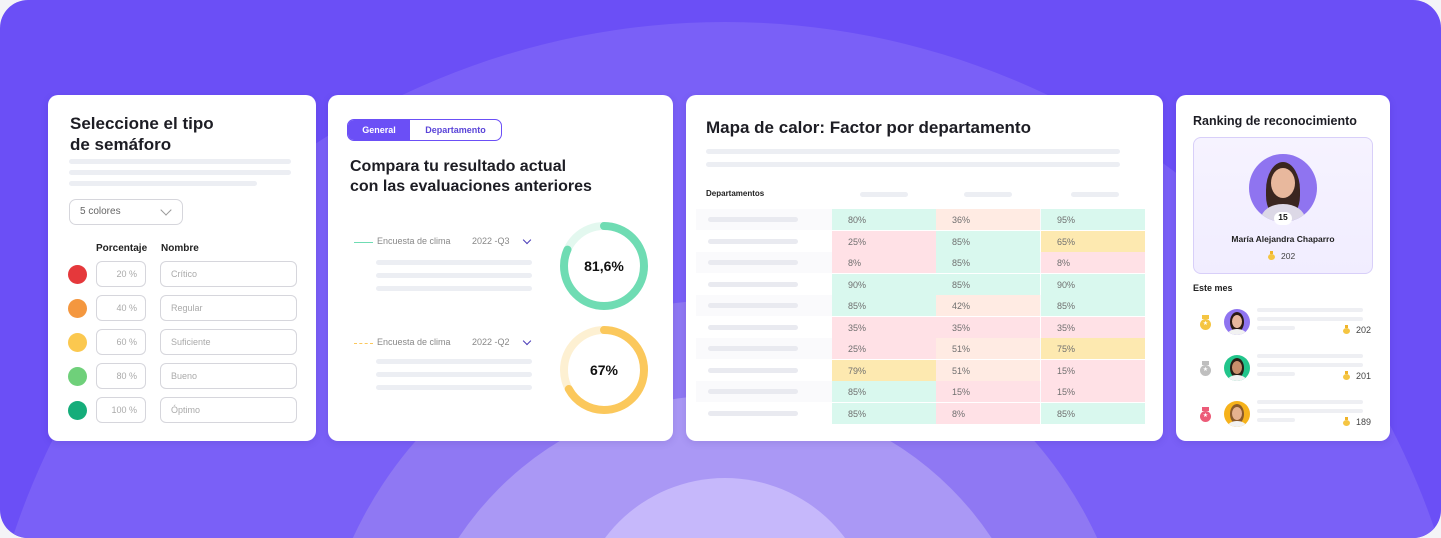 Image resolution: width=1441 pixels, height=538 pixels. I want to click on heatmap-cell: 65%, so click(1093, 241).